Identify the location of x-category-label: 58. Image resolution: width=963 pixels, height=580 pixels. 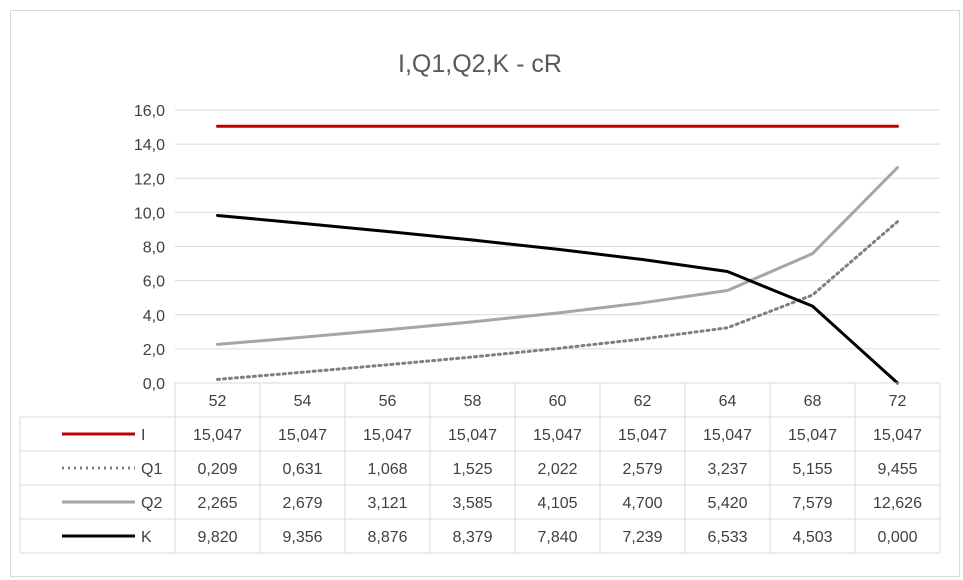
(473, 401).